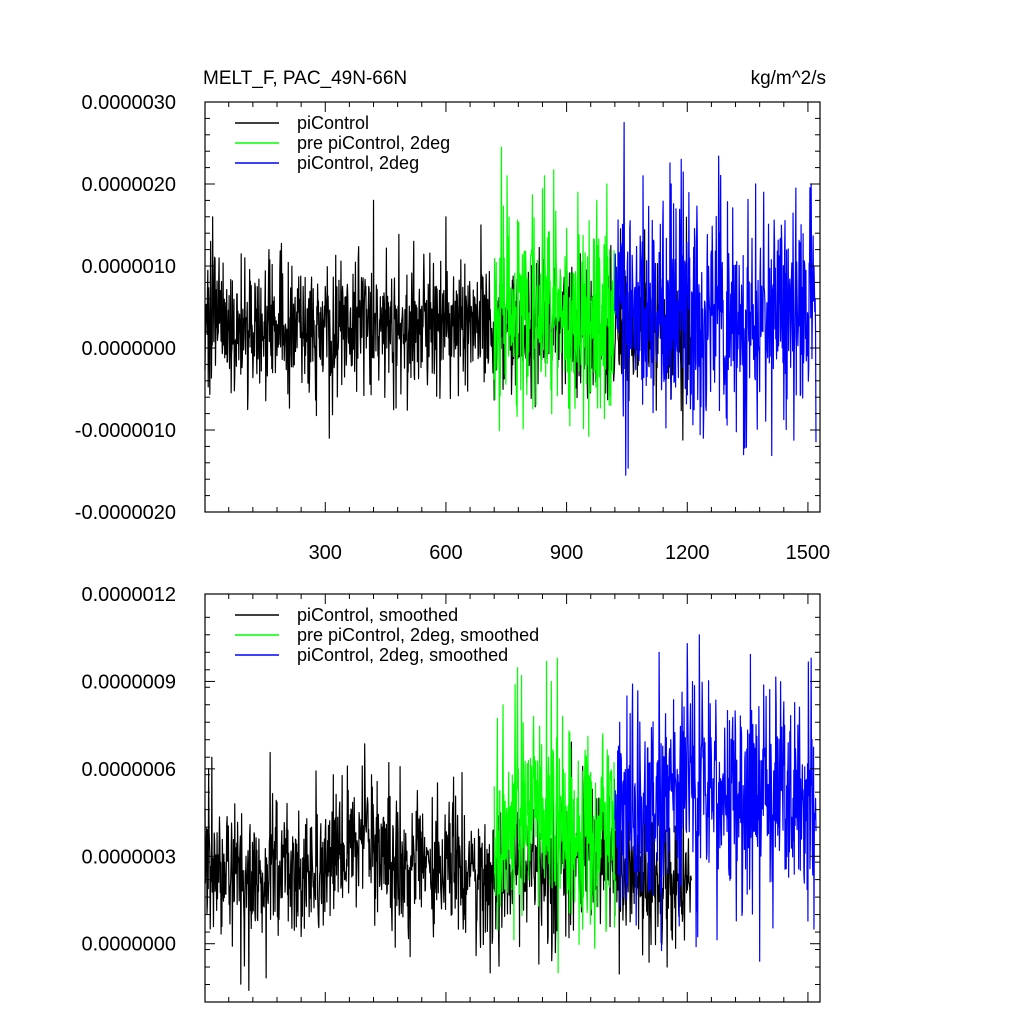 This screenshot has height=1024, width=1024. Describe the element at coordinates (808, 553) in the screenshot. I see `x-tick-label: 1500` at that location.